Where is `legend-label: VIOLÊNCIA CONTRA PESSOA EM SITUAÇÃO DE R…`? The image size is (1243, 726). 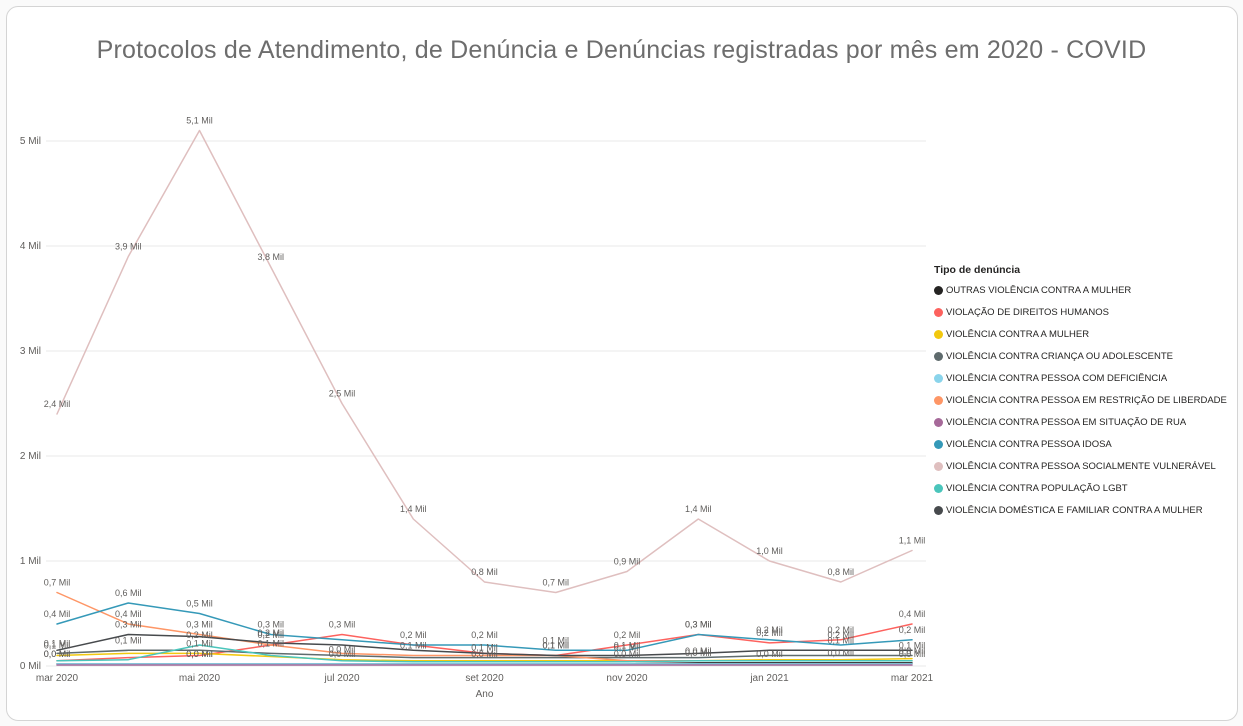
legend-label: VIOLÊNCIA CONTRA PESSOA EM SITUAÇÃO DE R… is located at coordinates (1066, 422).